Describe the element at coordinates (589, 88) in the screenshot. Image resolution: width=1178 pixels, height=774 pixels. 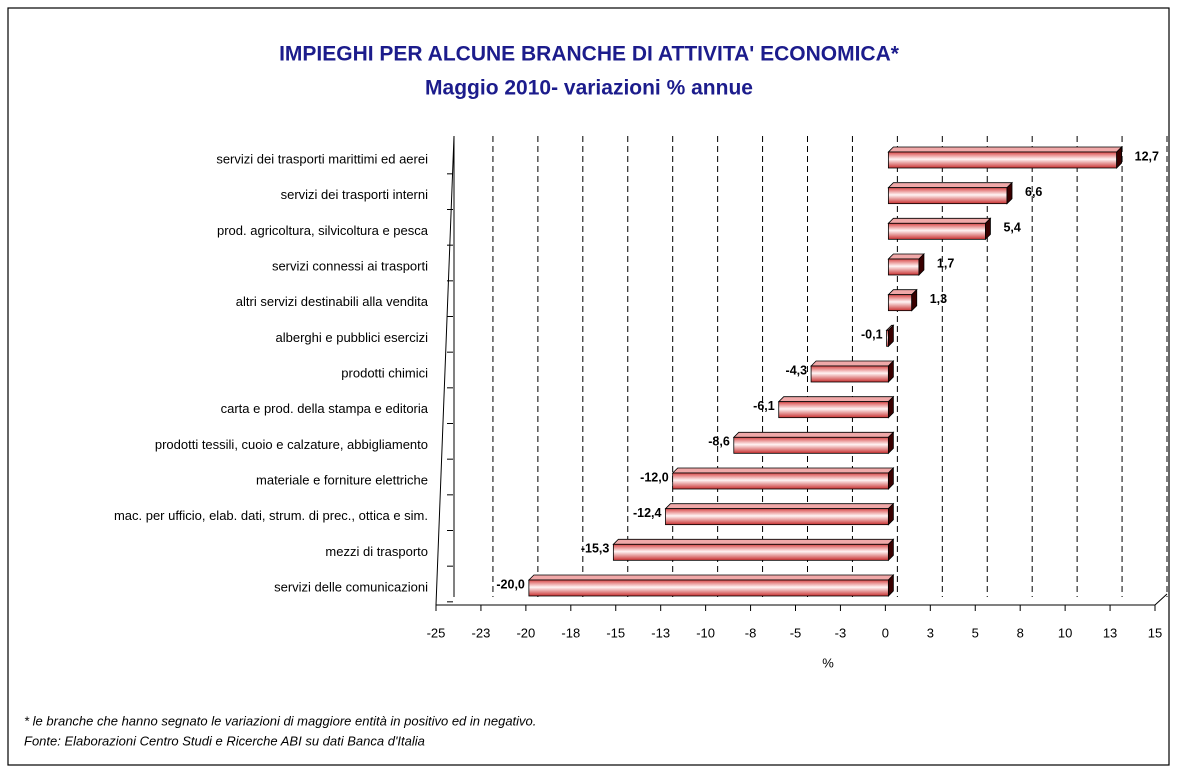
I see `chart-subtitle: Maggio 2010- variazioni % annue` at that location.